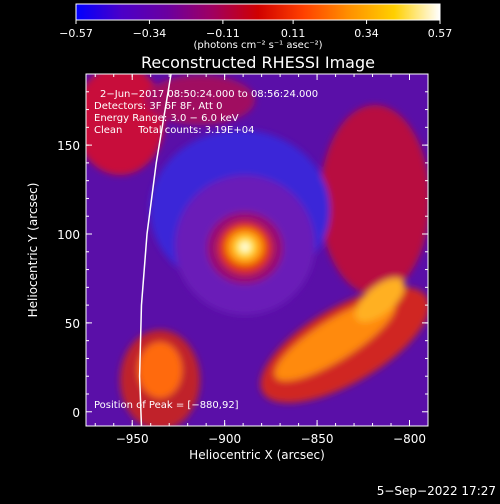 This screenshot has width=500, height=504. I want to click on footer-timestamp: 5−Sep−2022 17:27, so click(436, 491).